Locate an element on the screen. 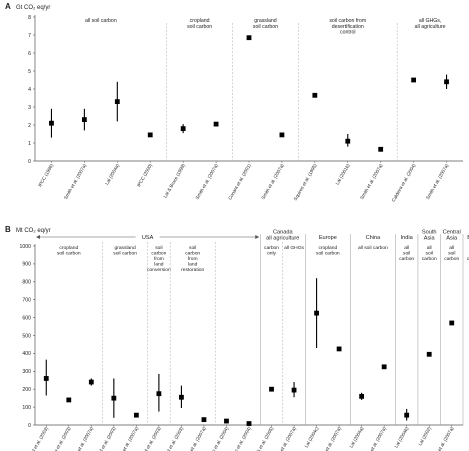 The width and height of the screenshot is (469, 451). y-tick-label: 2 is located at coordinates (29, 126).